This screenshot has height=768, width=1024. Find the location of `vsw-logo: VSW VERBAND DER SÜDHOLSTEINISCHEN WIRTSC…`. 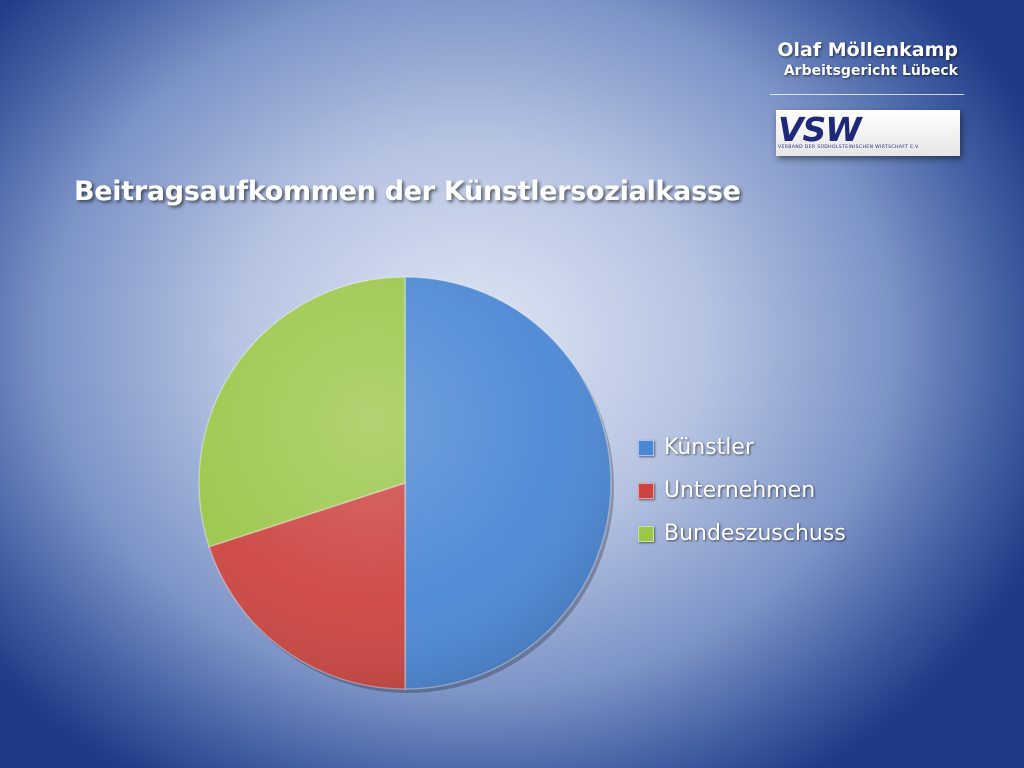

vsw-logo: VSW VERBAND DER SÜDHOLSTEINISCHEN WIRTSC… is located at coordinates (868, 133).